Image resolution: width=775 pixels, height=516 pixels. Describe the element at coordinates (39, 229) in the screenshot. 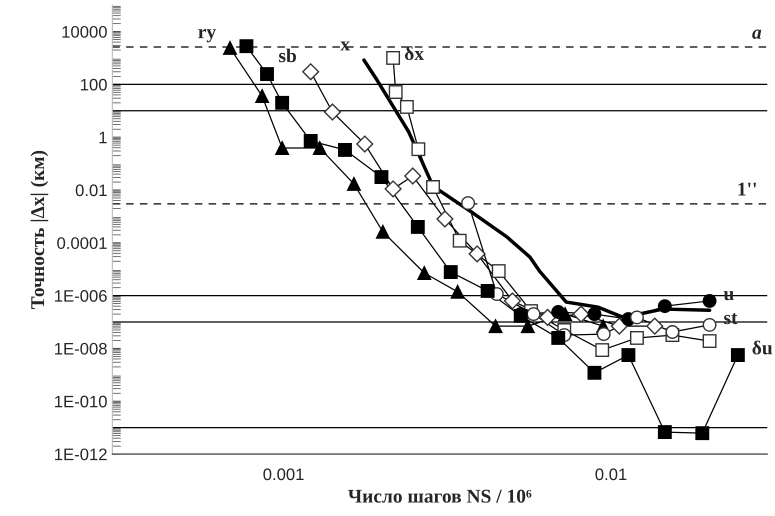

I see `y-axis-title: Точность |Δx| (км)` at that location.